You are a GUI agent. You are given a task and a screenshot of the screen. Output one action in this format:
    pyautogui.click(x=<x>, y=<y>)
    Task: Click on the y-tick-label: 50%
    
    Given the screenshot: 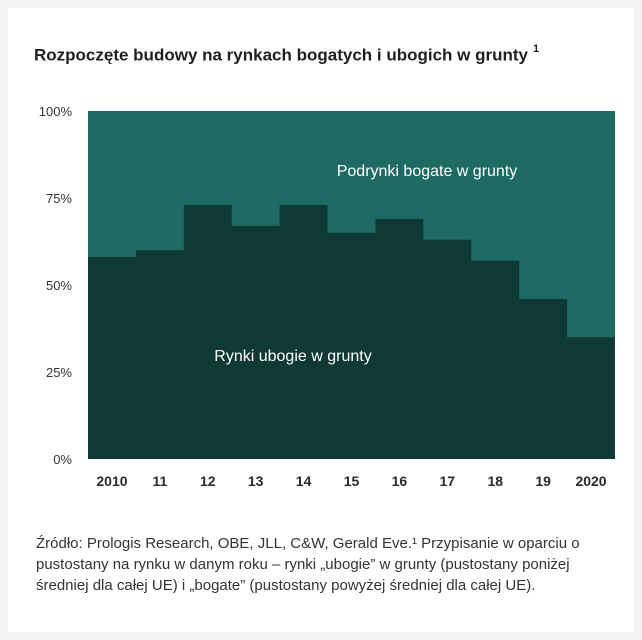 What is the action you would take?
    pyautogui.click(x=59, y=285)
    